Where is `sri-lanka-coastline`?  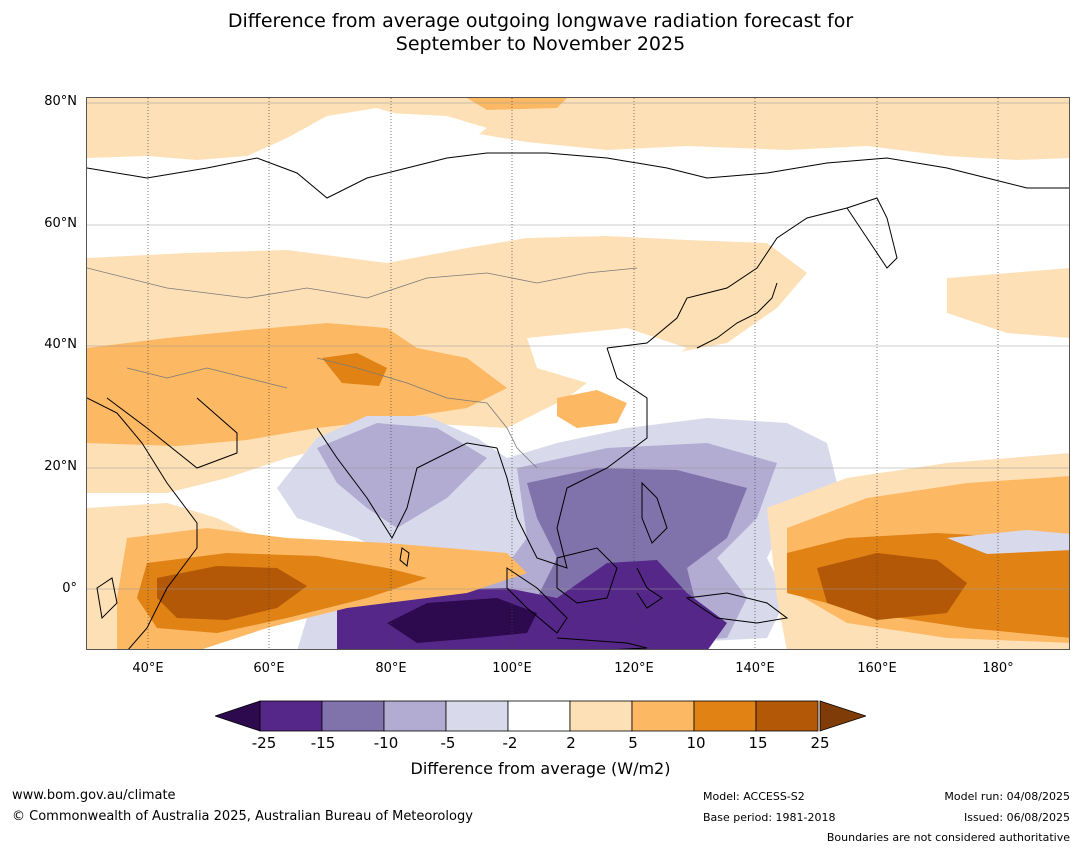
sri-lanka-coastline is located at coordinates (404, 557).